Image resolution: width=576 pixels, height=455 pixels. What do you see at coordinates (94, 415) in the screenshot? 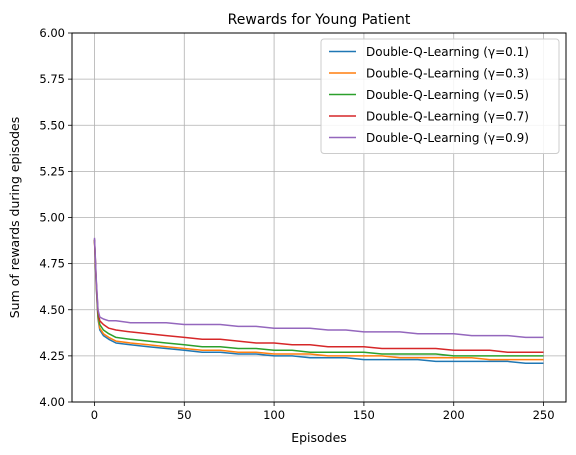
I see `x-tick-label: 0` at bounding box center [94, 415].